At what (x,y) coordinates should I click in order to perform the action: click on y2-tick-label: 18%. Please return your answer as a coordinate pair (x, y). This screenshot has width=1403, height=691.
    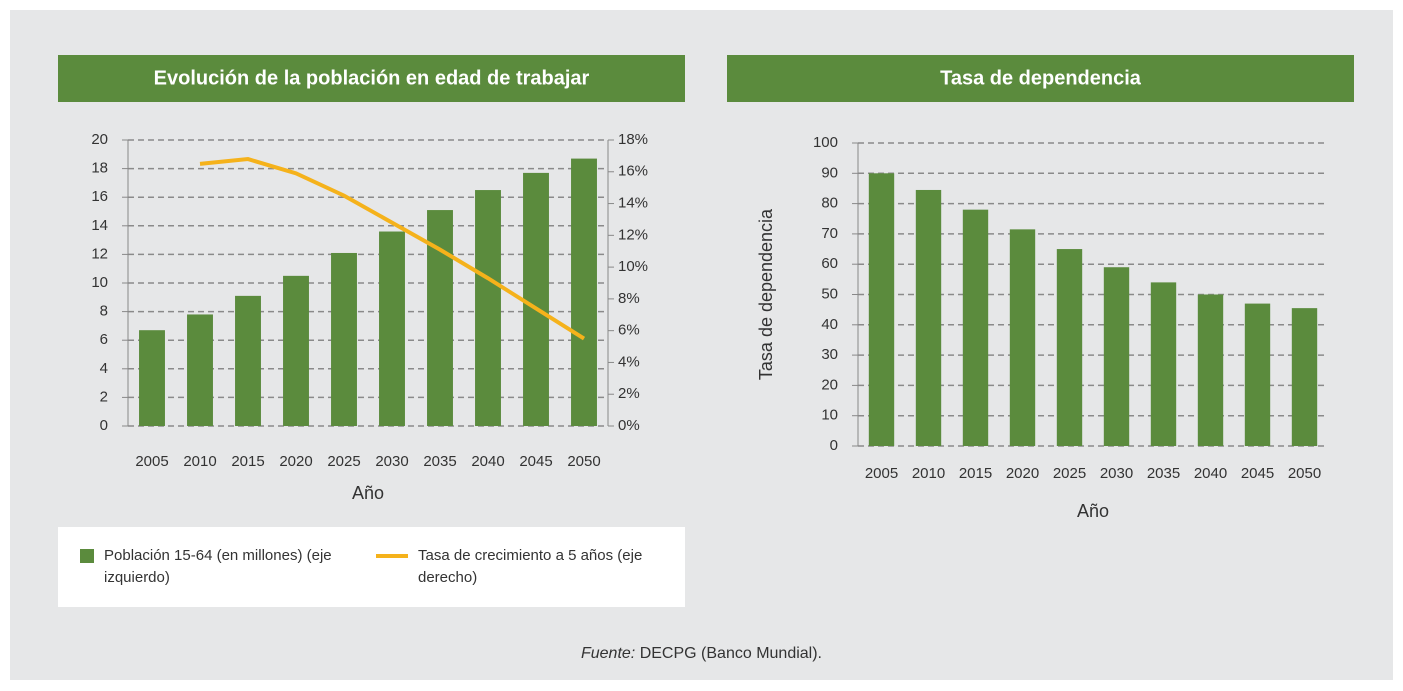
    Looking at the image, I should click on (633, 139).